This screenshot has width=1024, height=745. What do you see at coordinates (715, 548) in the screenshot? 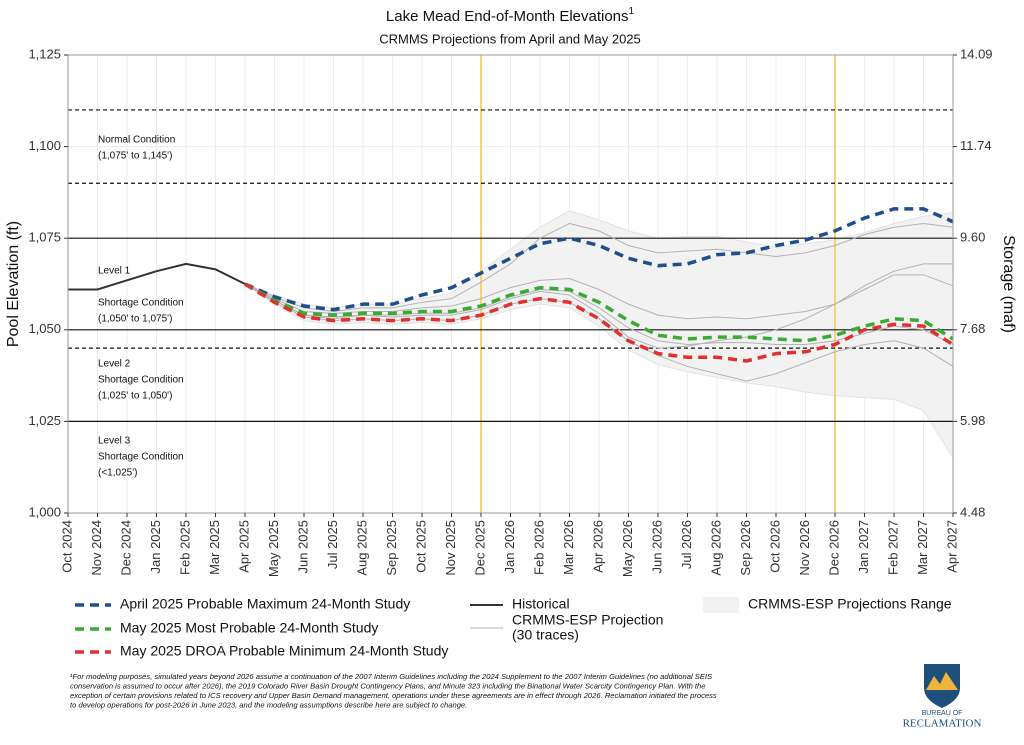
I see `x-tick-label: Aug 2026` at bounding box center [715, 548].